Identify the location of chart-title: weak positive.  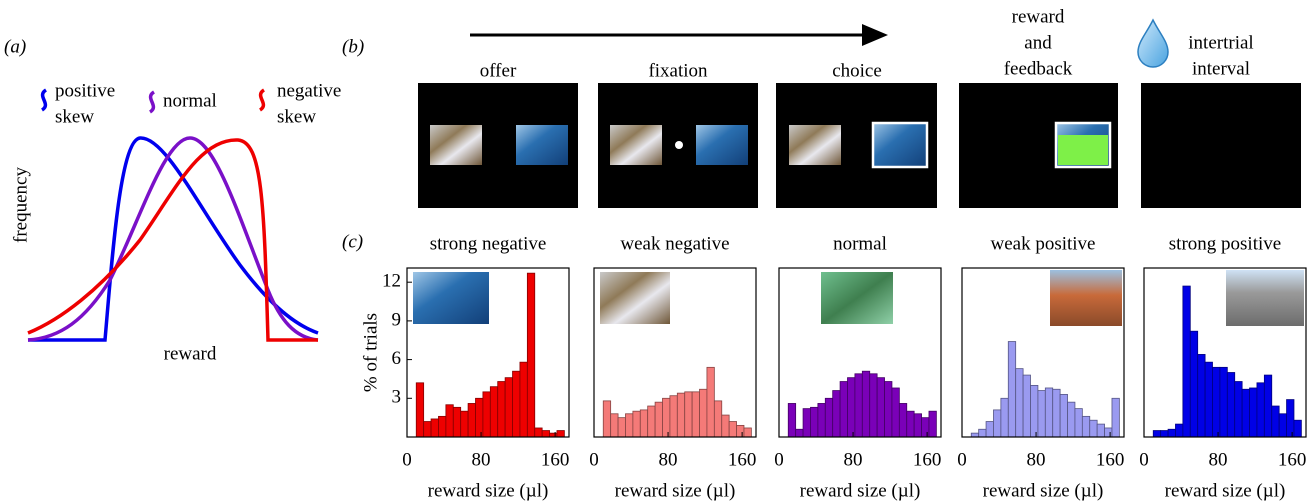
(1042, 243).